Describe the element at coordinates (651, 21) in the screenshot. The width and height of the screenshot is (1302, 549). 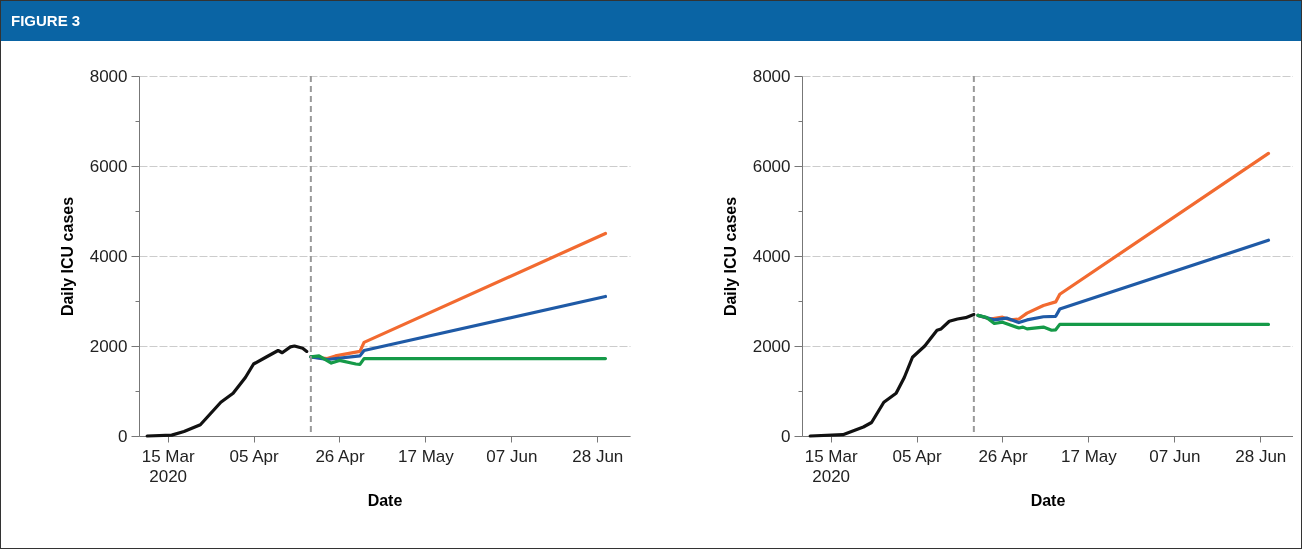
I see `chart-title: FIGURE 3` at that location.